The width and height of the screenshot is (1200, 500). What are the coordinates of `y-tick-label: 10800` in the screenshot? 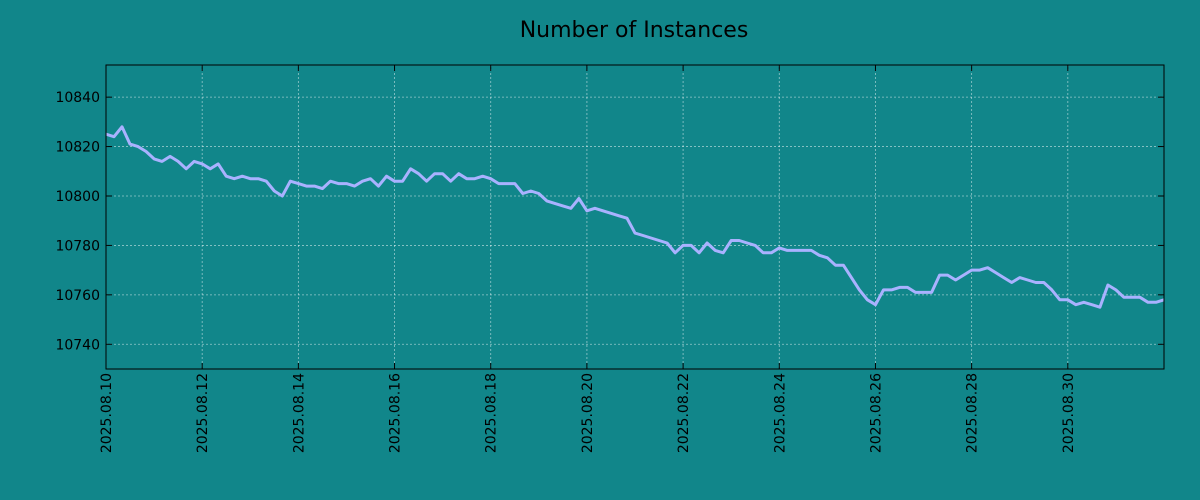 It's located at (77, 197).